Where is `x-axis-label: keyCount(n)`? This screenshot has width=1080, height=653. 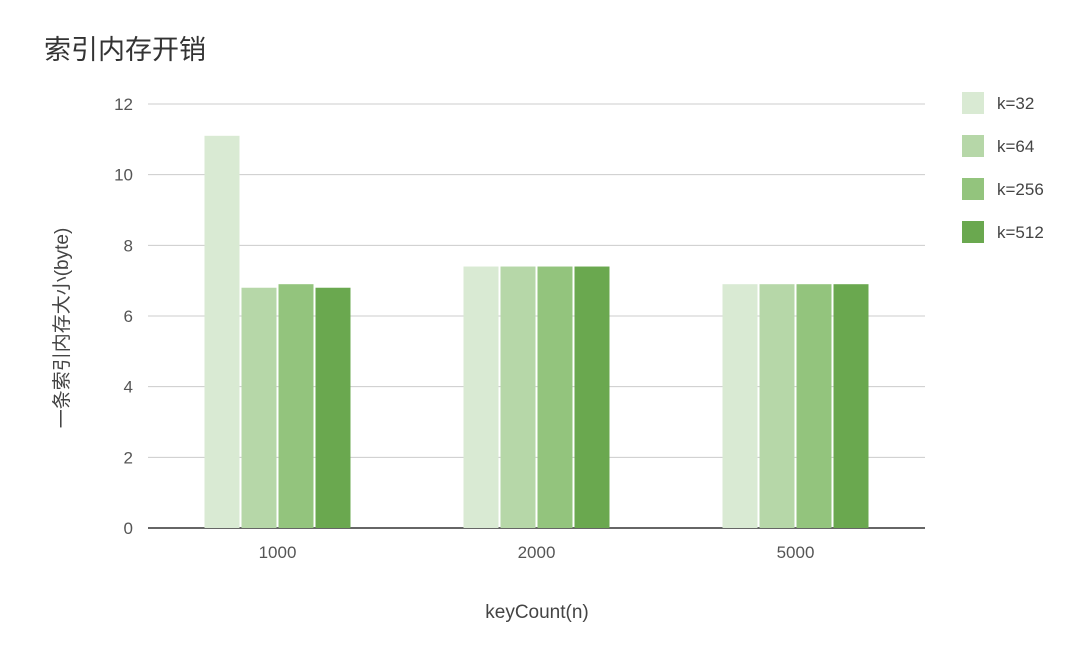
x-axis-label: keyCount(n) is located at coordinates (537, 612).